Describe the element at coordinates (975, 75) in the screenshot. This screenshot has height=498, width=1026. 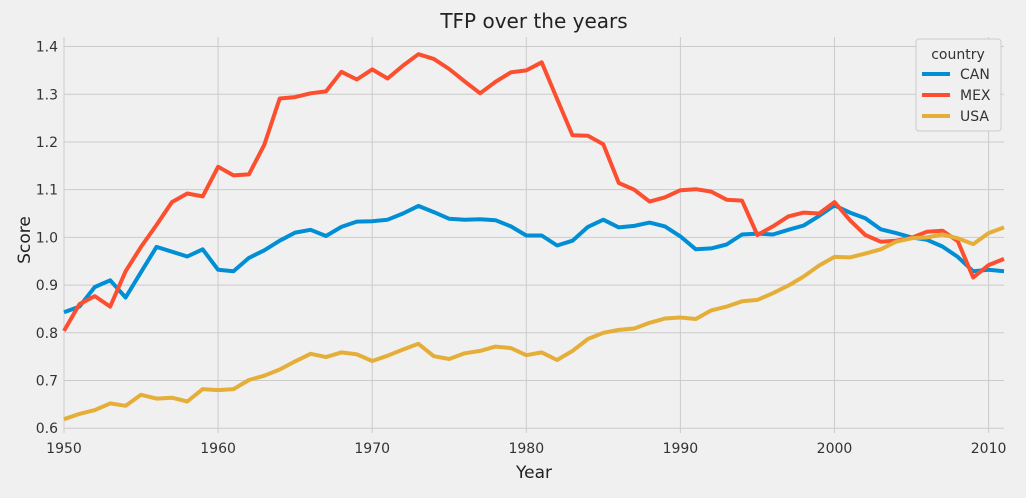
I see `legend-label-can: CAN` at that location.